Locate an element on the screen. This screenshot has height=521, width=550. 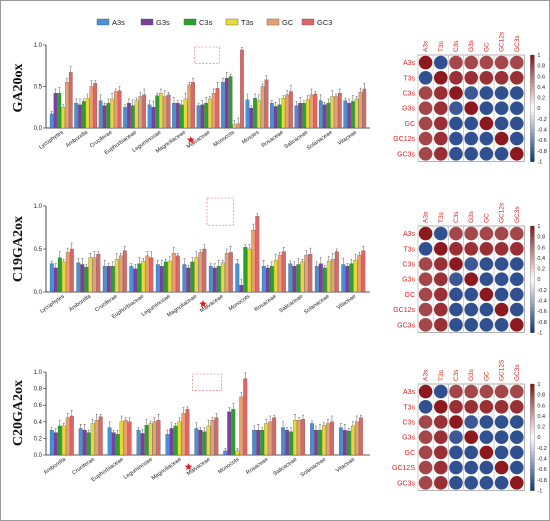
category-label: Solanaceae is located at coordinates (314, 468).